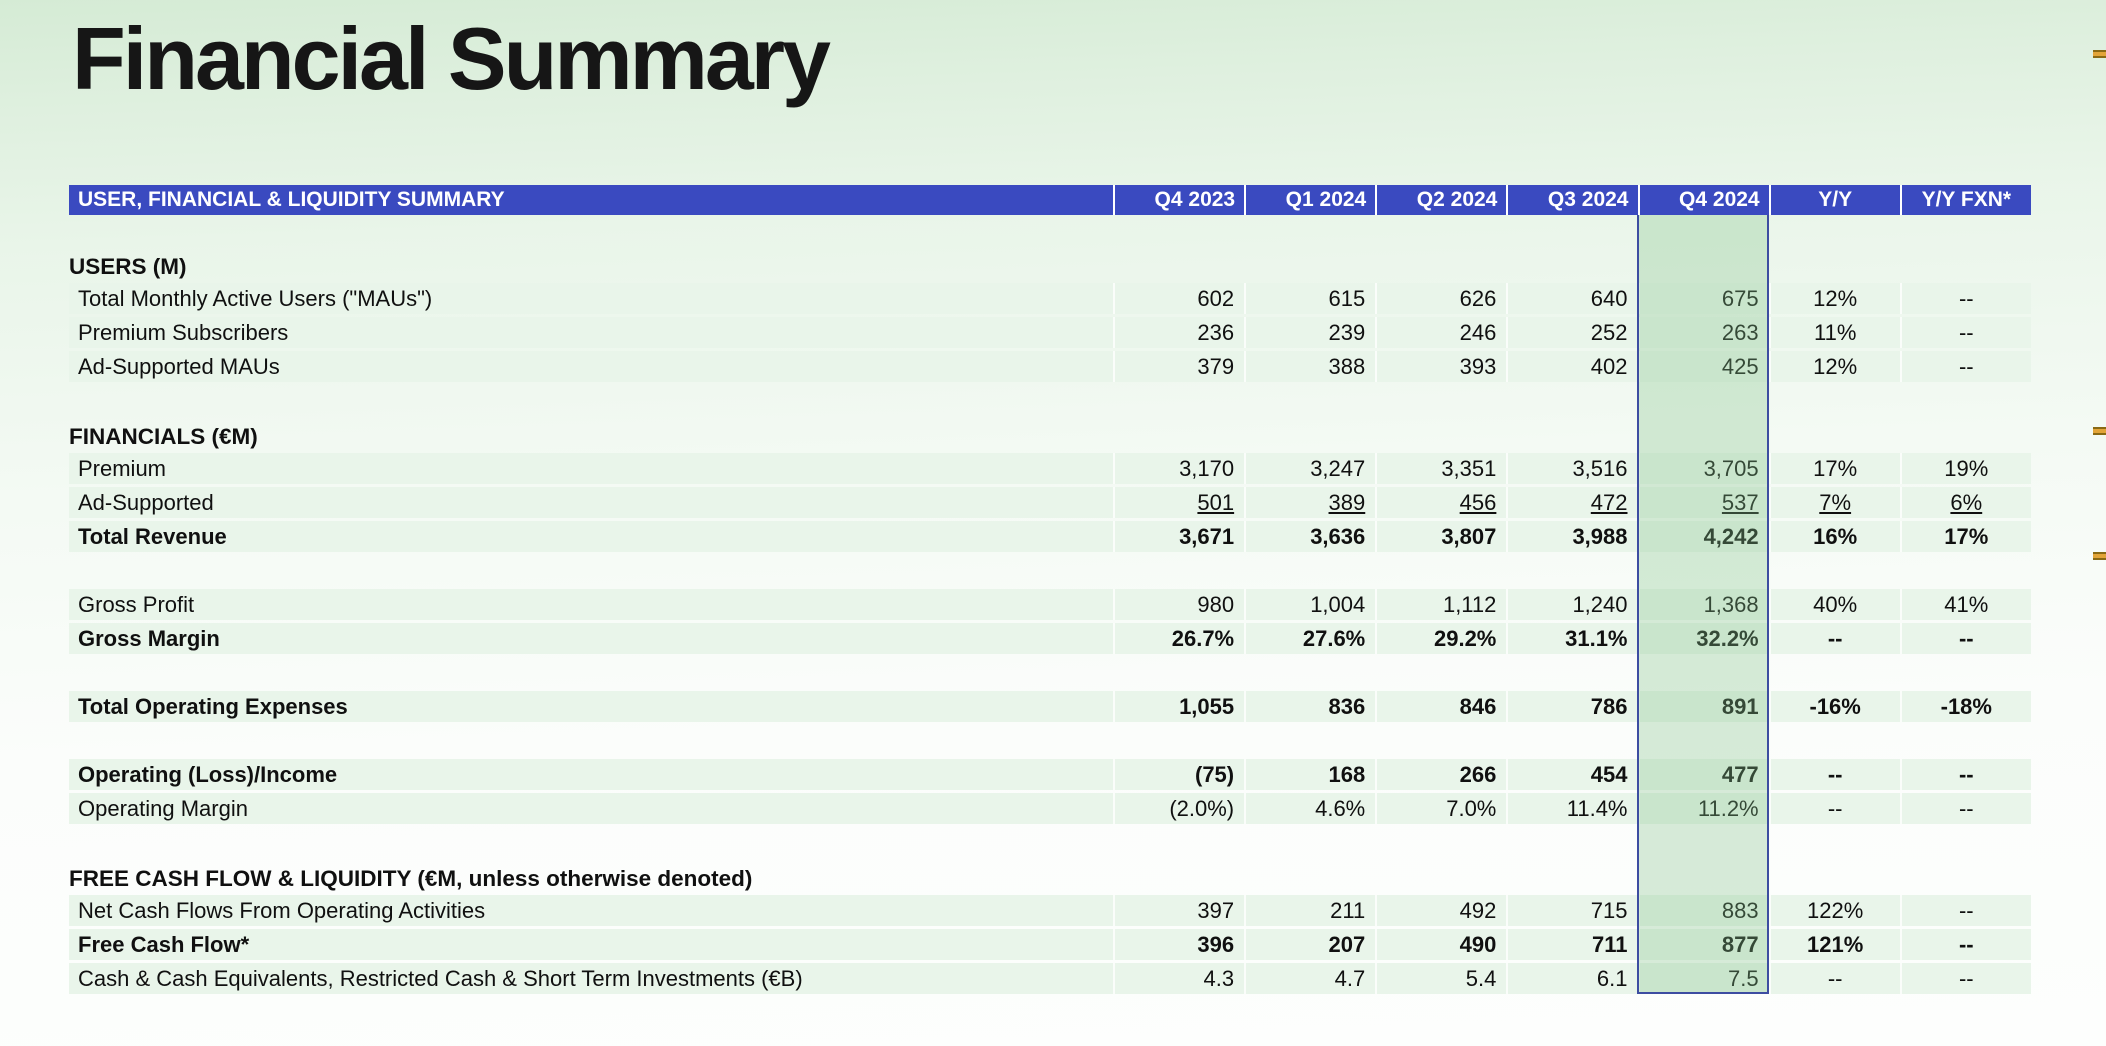  What do you see at coordinates (1571, 200) in the screenshot?
I see `column-header-q3-2024: Q3 2024` at bounding box center [1571, 200].